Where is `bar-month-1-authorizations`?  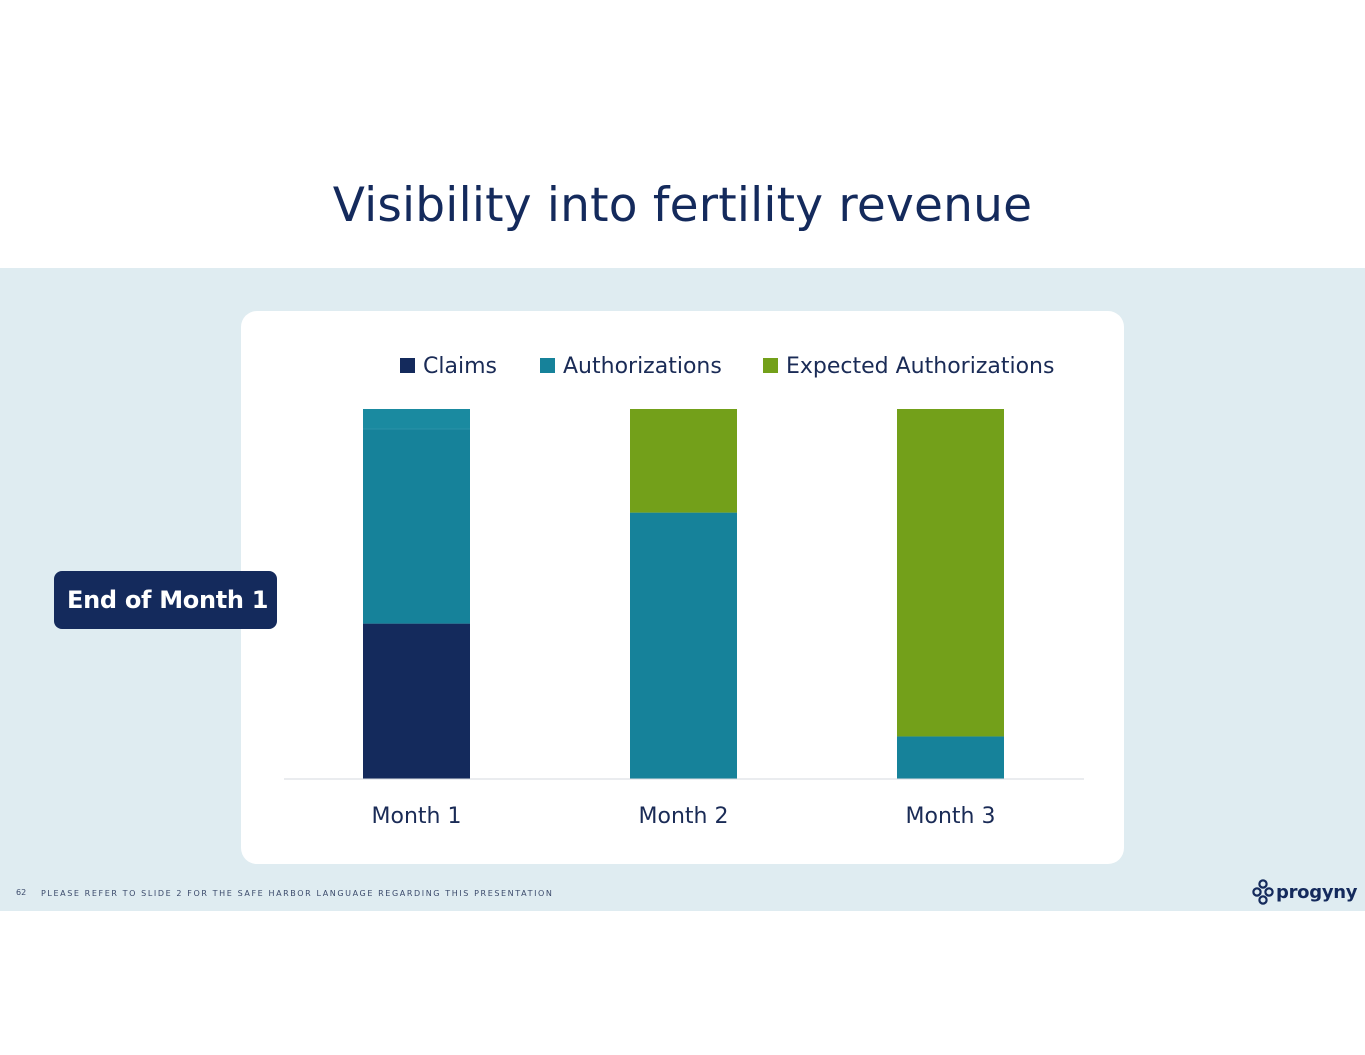
bar-month-1-authorizations is located at coordinates (416, 516).